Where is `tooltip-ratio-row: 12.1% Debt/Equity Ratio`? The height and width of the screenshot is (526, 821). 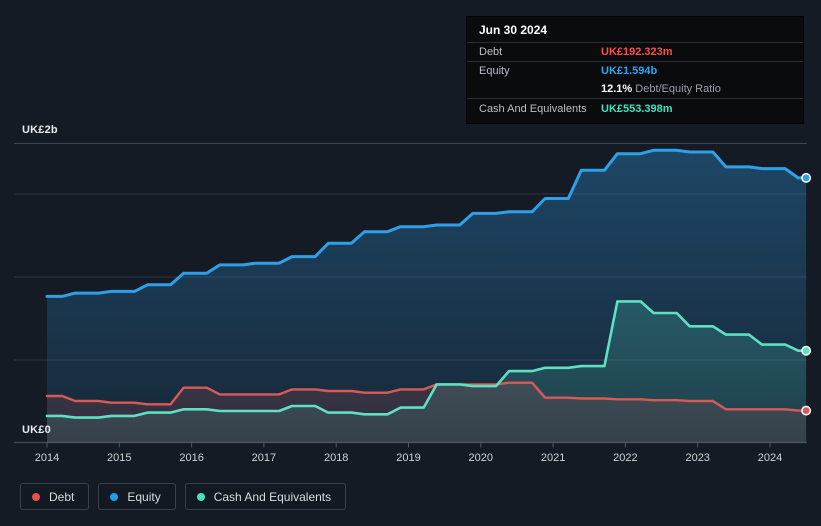 tooltip-ratio-row: 12.1% Debt/Equity Ratio is located at coordinates (635, 89).